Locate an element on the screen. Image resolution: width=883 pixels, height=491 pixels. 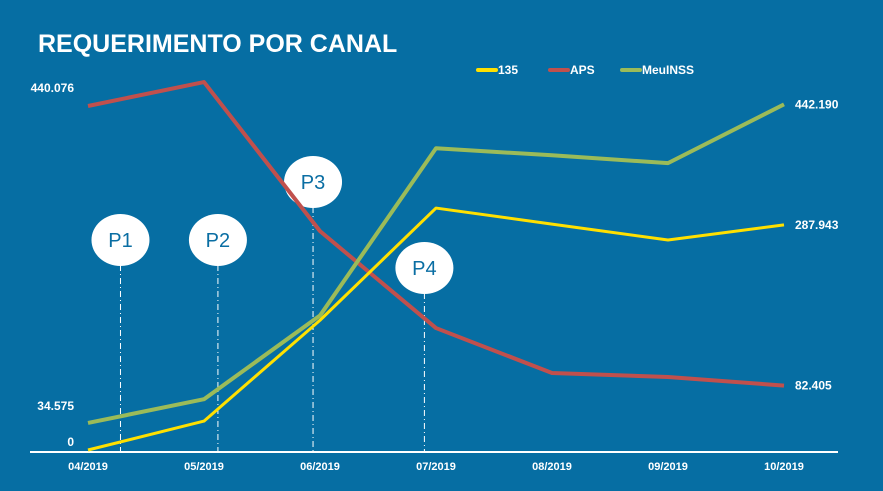
annotation-label: P3 is located at coordinates (313, 183).